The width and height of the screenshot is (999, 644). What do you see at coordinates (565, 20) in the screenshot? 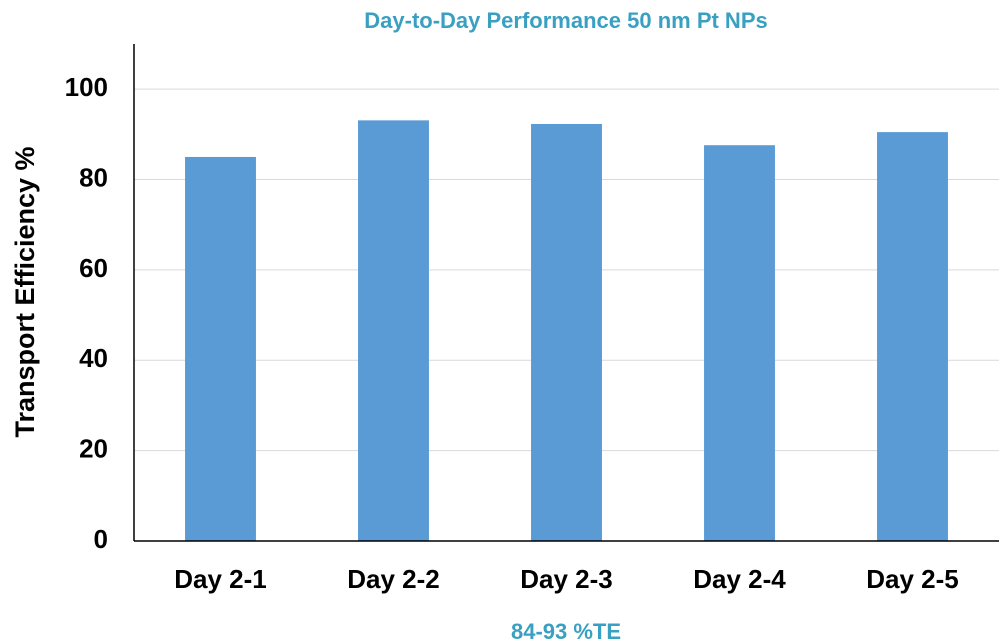
I see `chart-title: Day-to-Day Performance 50 nm Pt NPs` at bounding box center [565, 20].